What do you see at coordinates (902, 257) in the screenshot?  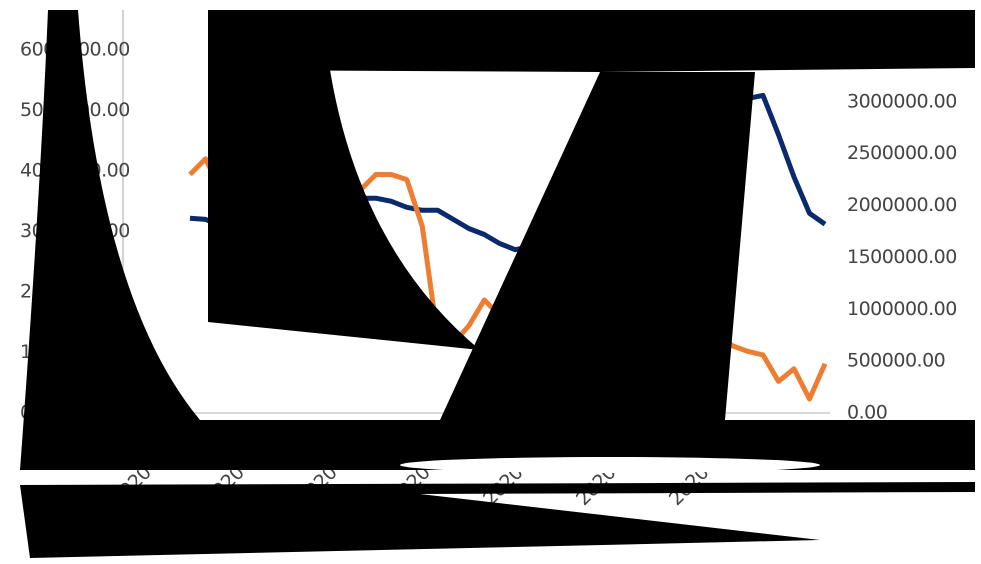 I see `y2-tick-label: 1500000.00` at bounding box center [902, 257].